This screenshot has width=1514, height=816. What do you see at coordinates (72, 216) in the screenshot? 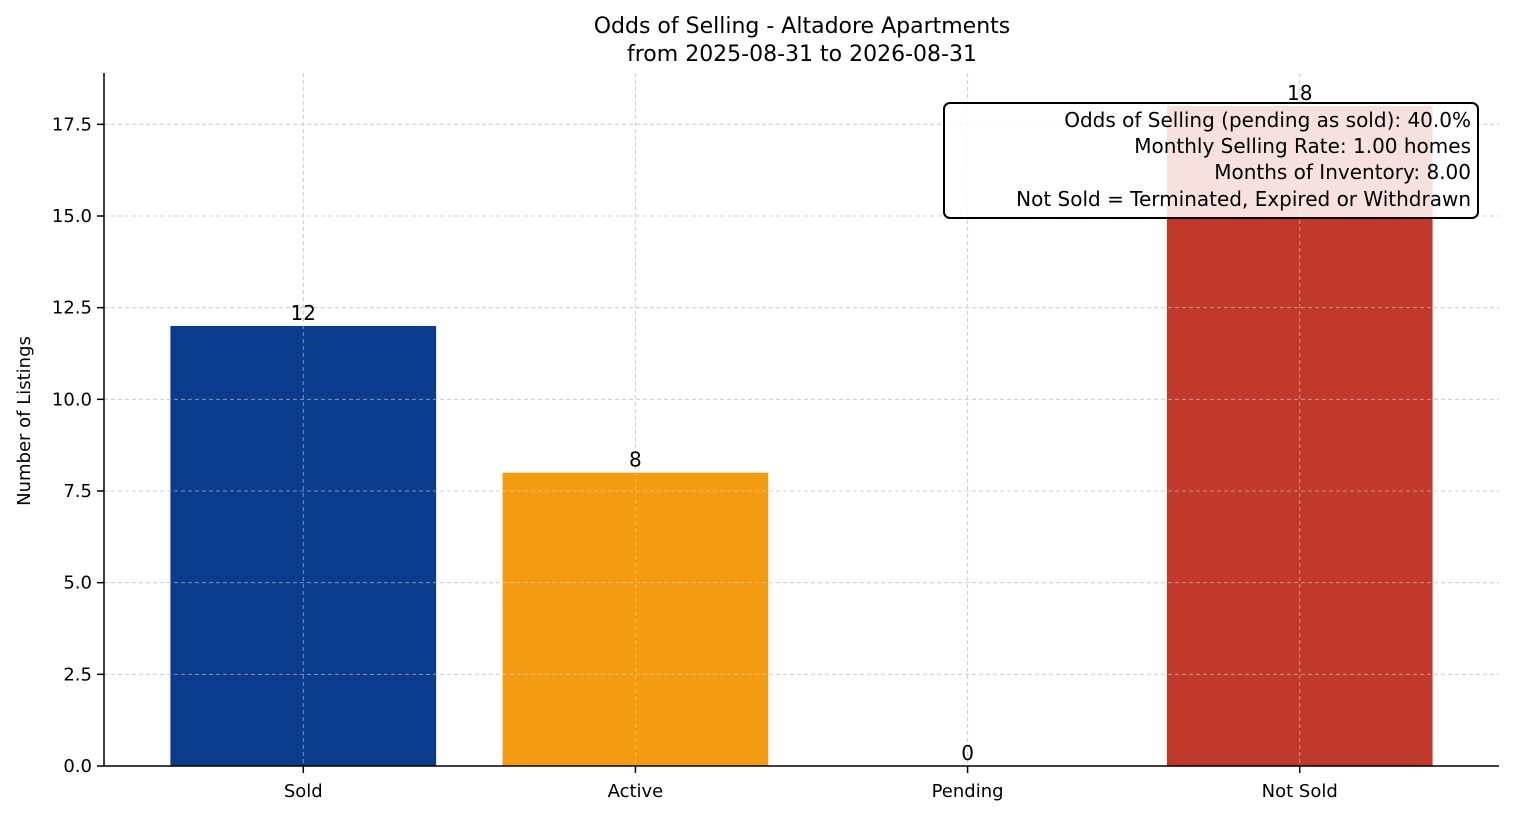
I see `y-tick-label: 15.0` at bounding box center [72, 216].